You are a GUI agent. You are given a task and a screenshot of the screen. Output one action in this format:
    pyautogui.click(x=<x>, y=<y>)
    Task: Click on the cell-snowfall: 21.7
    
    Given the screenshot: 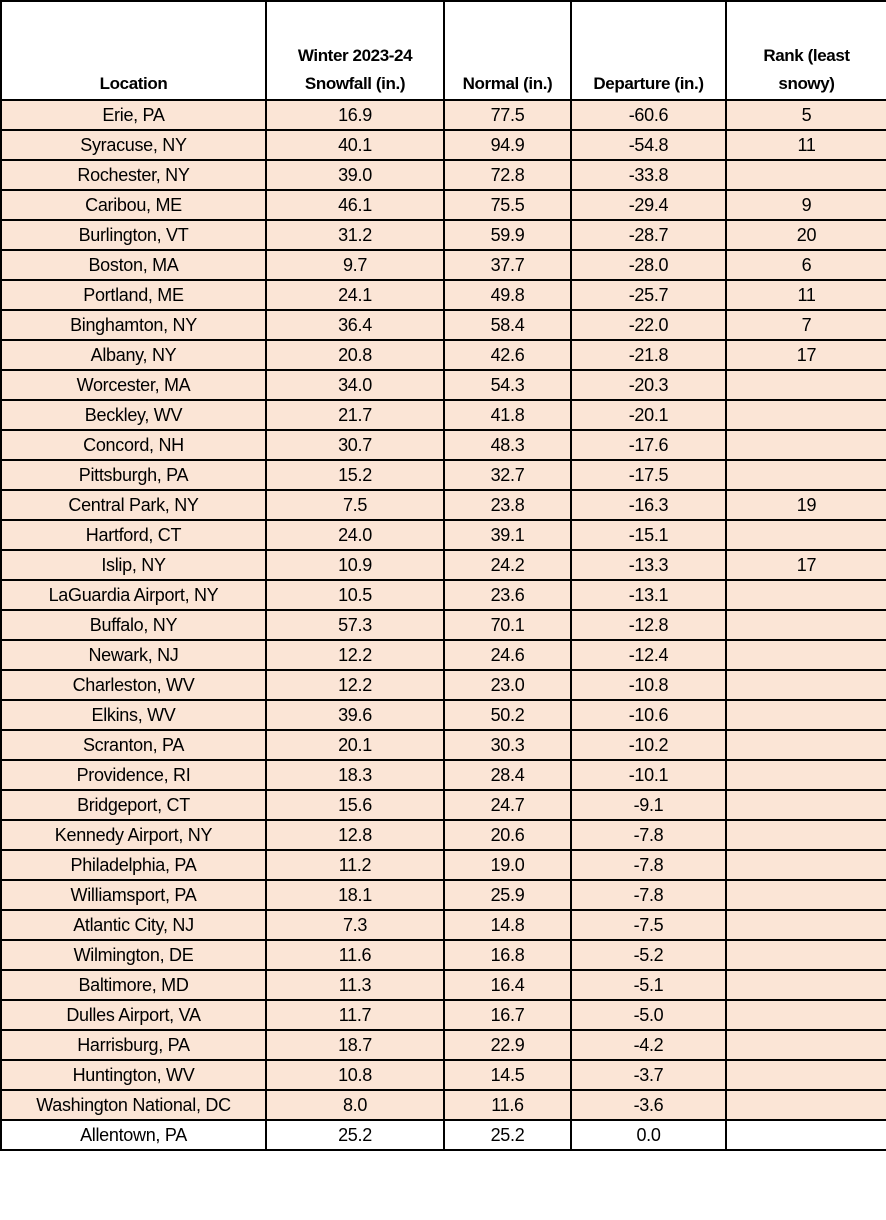 What is the action you would take?
    pyautogui.click(x=355, y=415)
    